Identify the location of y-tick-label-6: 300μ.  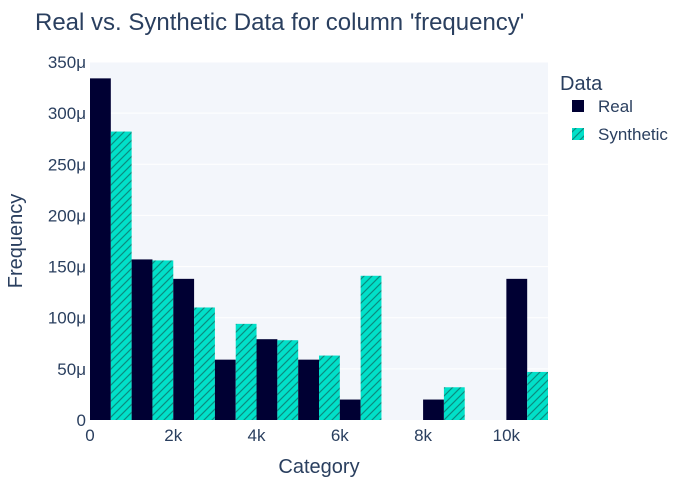
(67, 113).